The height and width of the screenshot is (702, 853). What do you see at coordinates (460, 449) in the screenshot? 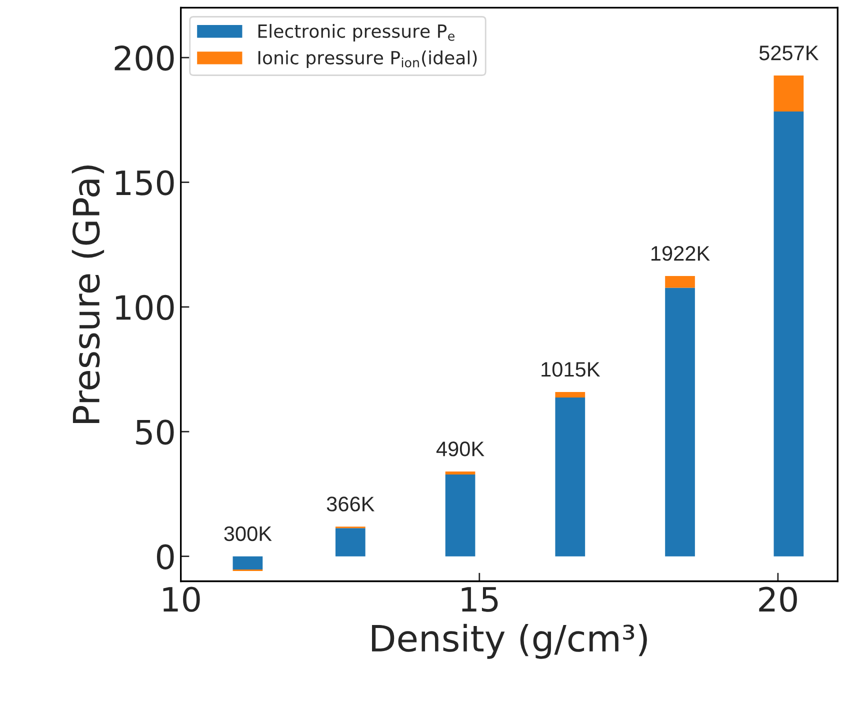
I see `annotation: 490K` at bounding box center [460, 449].